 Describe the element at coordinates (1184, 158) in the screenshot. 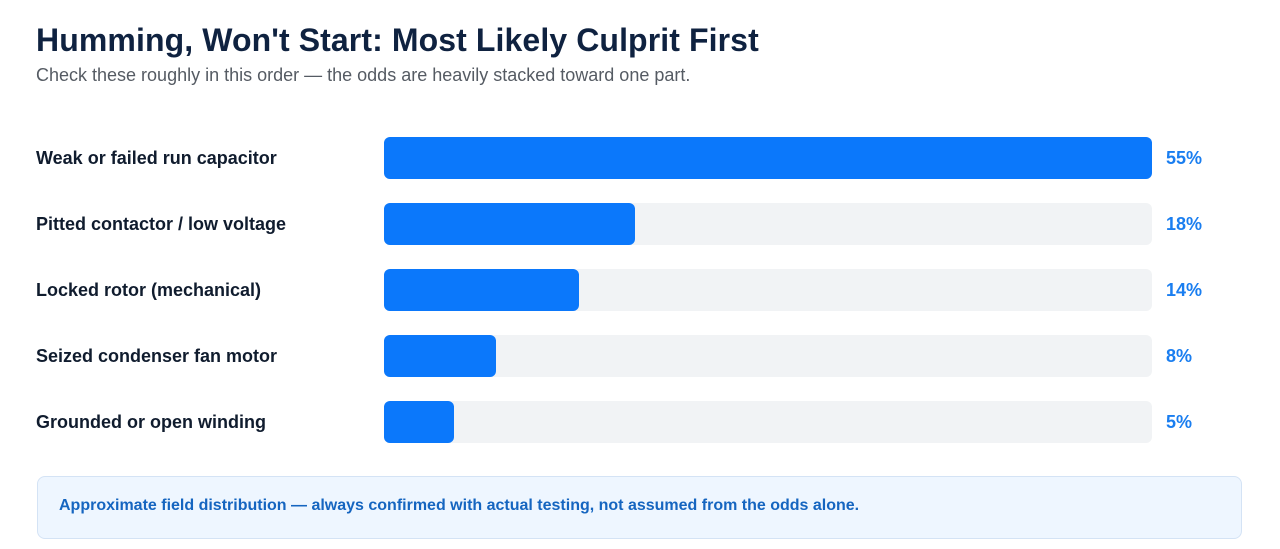

I see `value-label: 55%` at that location.